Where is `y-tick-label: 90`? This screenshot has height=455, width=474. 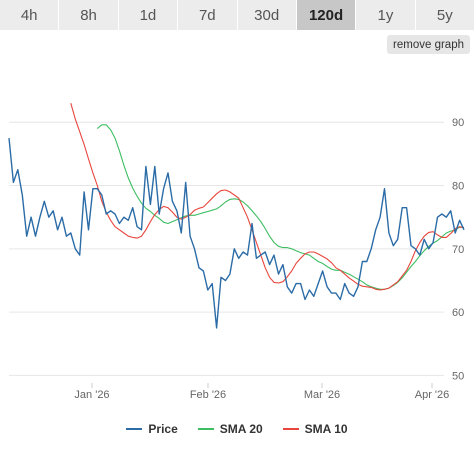 y-tick-label: 90 is located at coordinates (458, 123).